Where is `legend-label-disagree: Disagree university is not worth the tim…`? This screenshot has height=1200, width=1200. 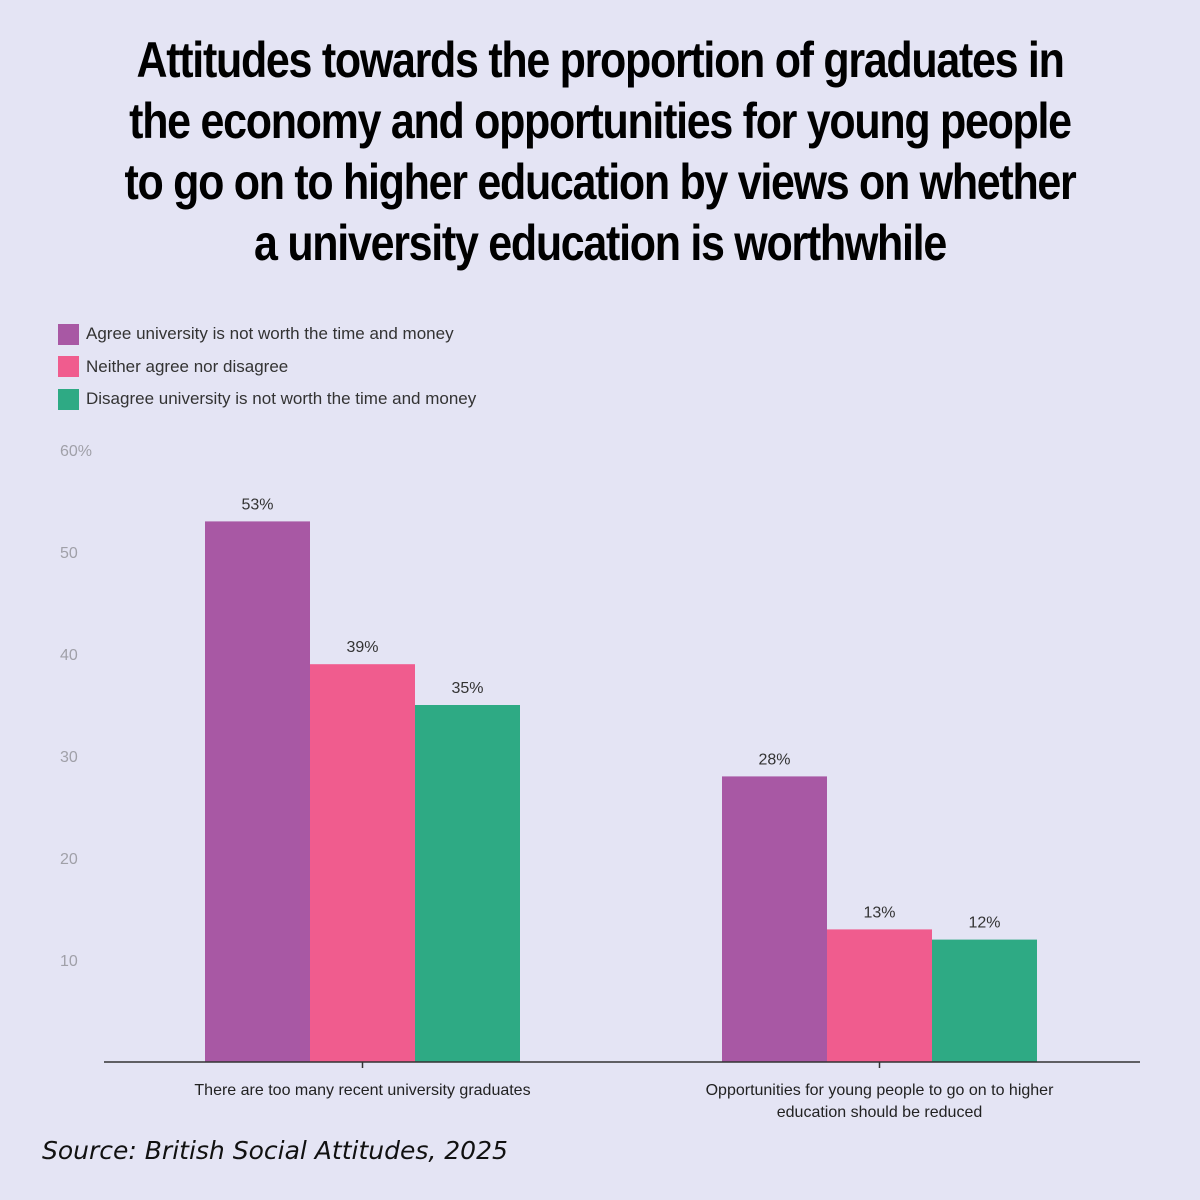 legend-label-disagree: Disagree university is not worth the tim… is located at coordinates (281, 399).